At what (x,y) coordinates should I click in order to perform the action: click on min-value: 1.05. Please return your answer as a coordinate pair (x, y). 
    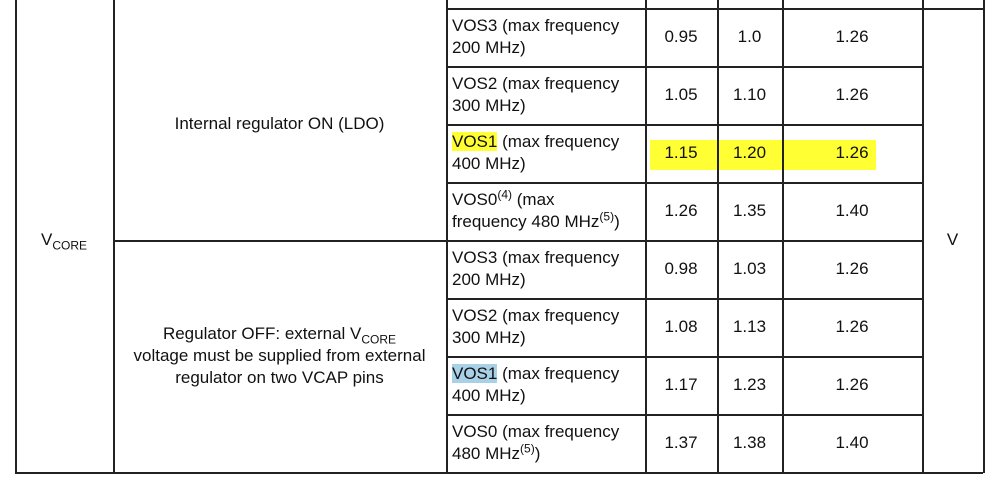
    Looking at the image, I should click on (681, 94).